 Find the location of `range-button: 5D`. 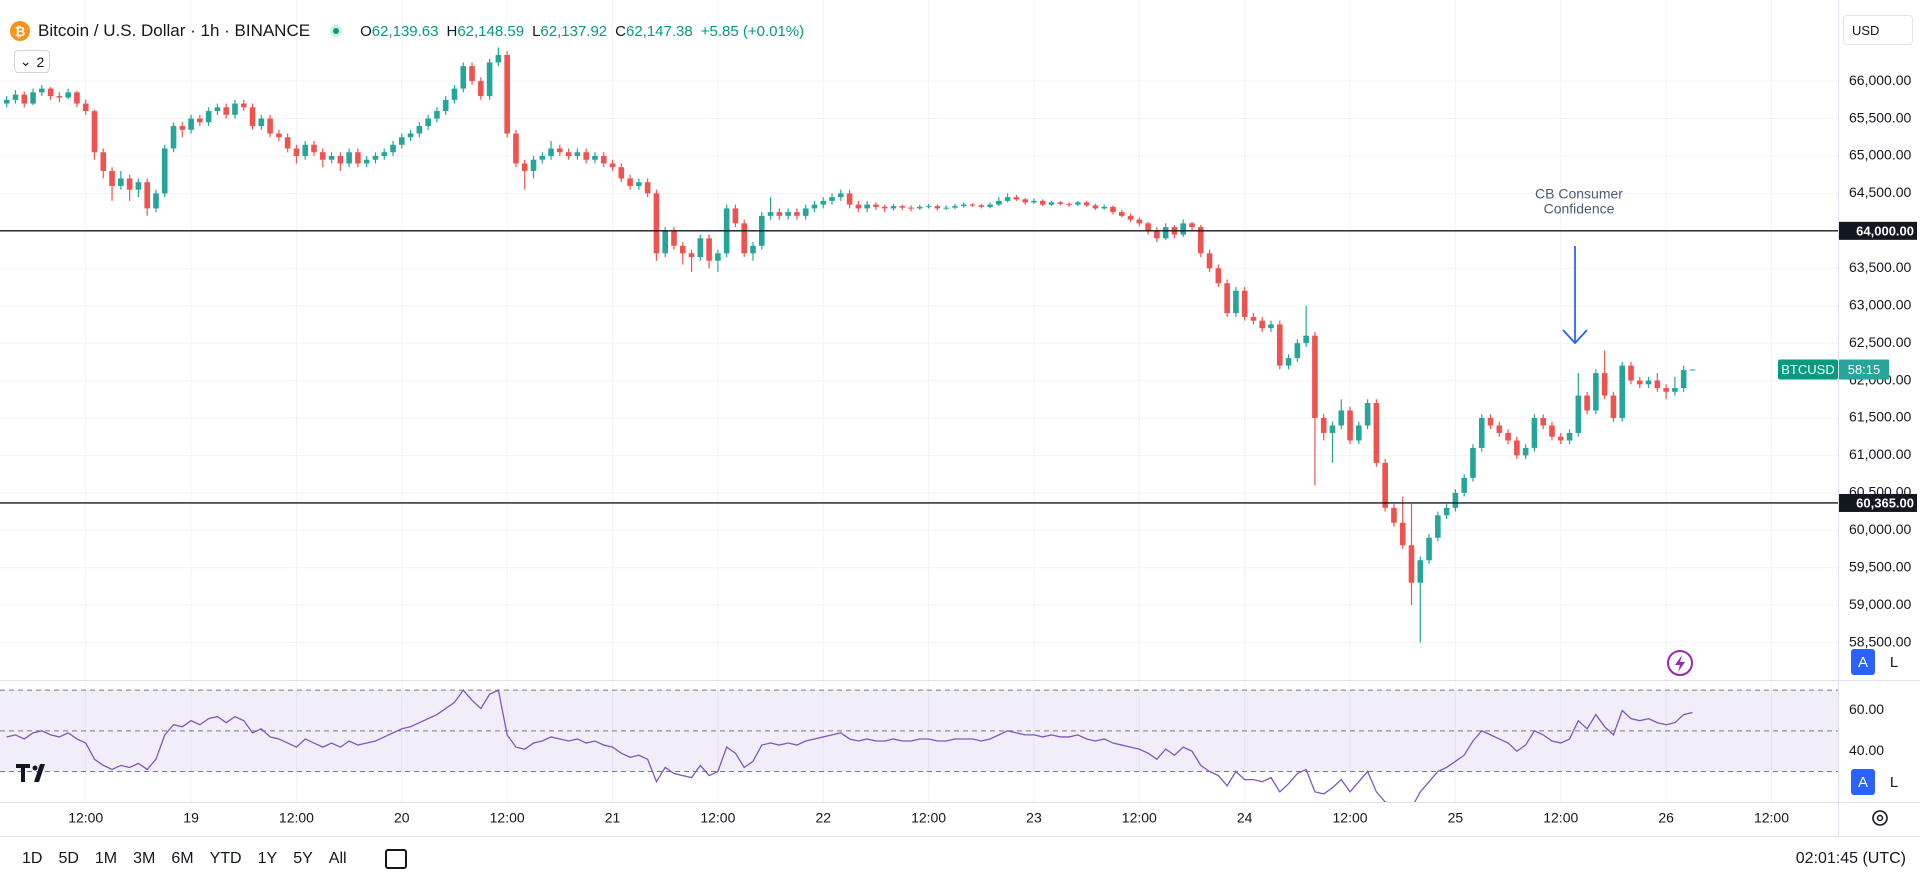

range-button: 5D is located at coordinates (68, 858).